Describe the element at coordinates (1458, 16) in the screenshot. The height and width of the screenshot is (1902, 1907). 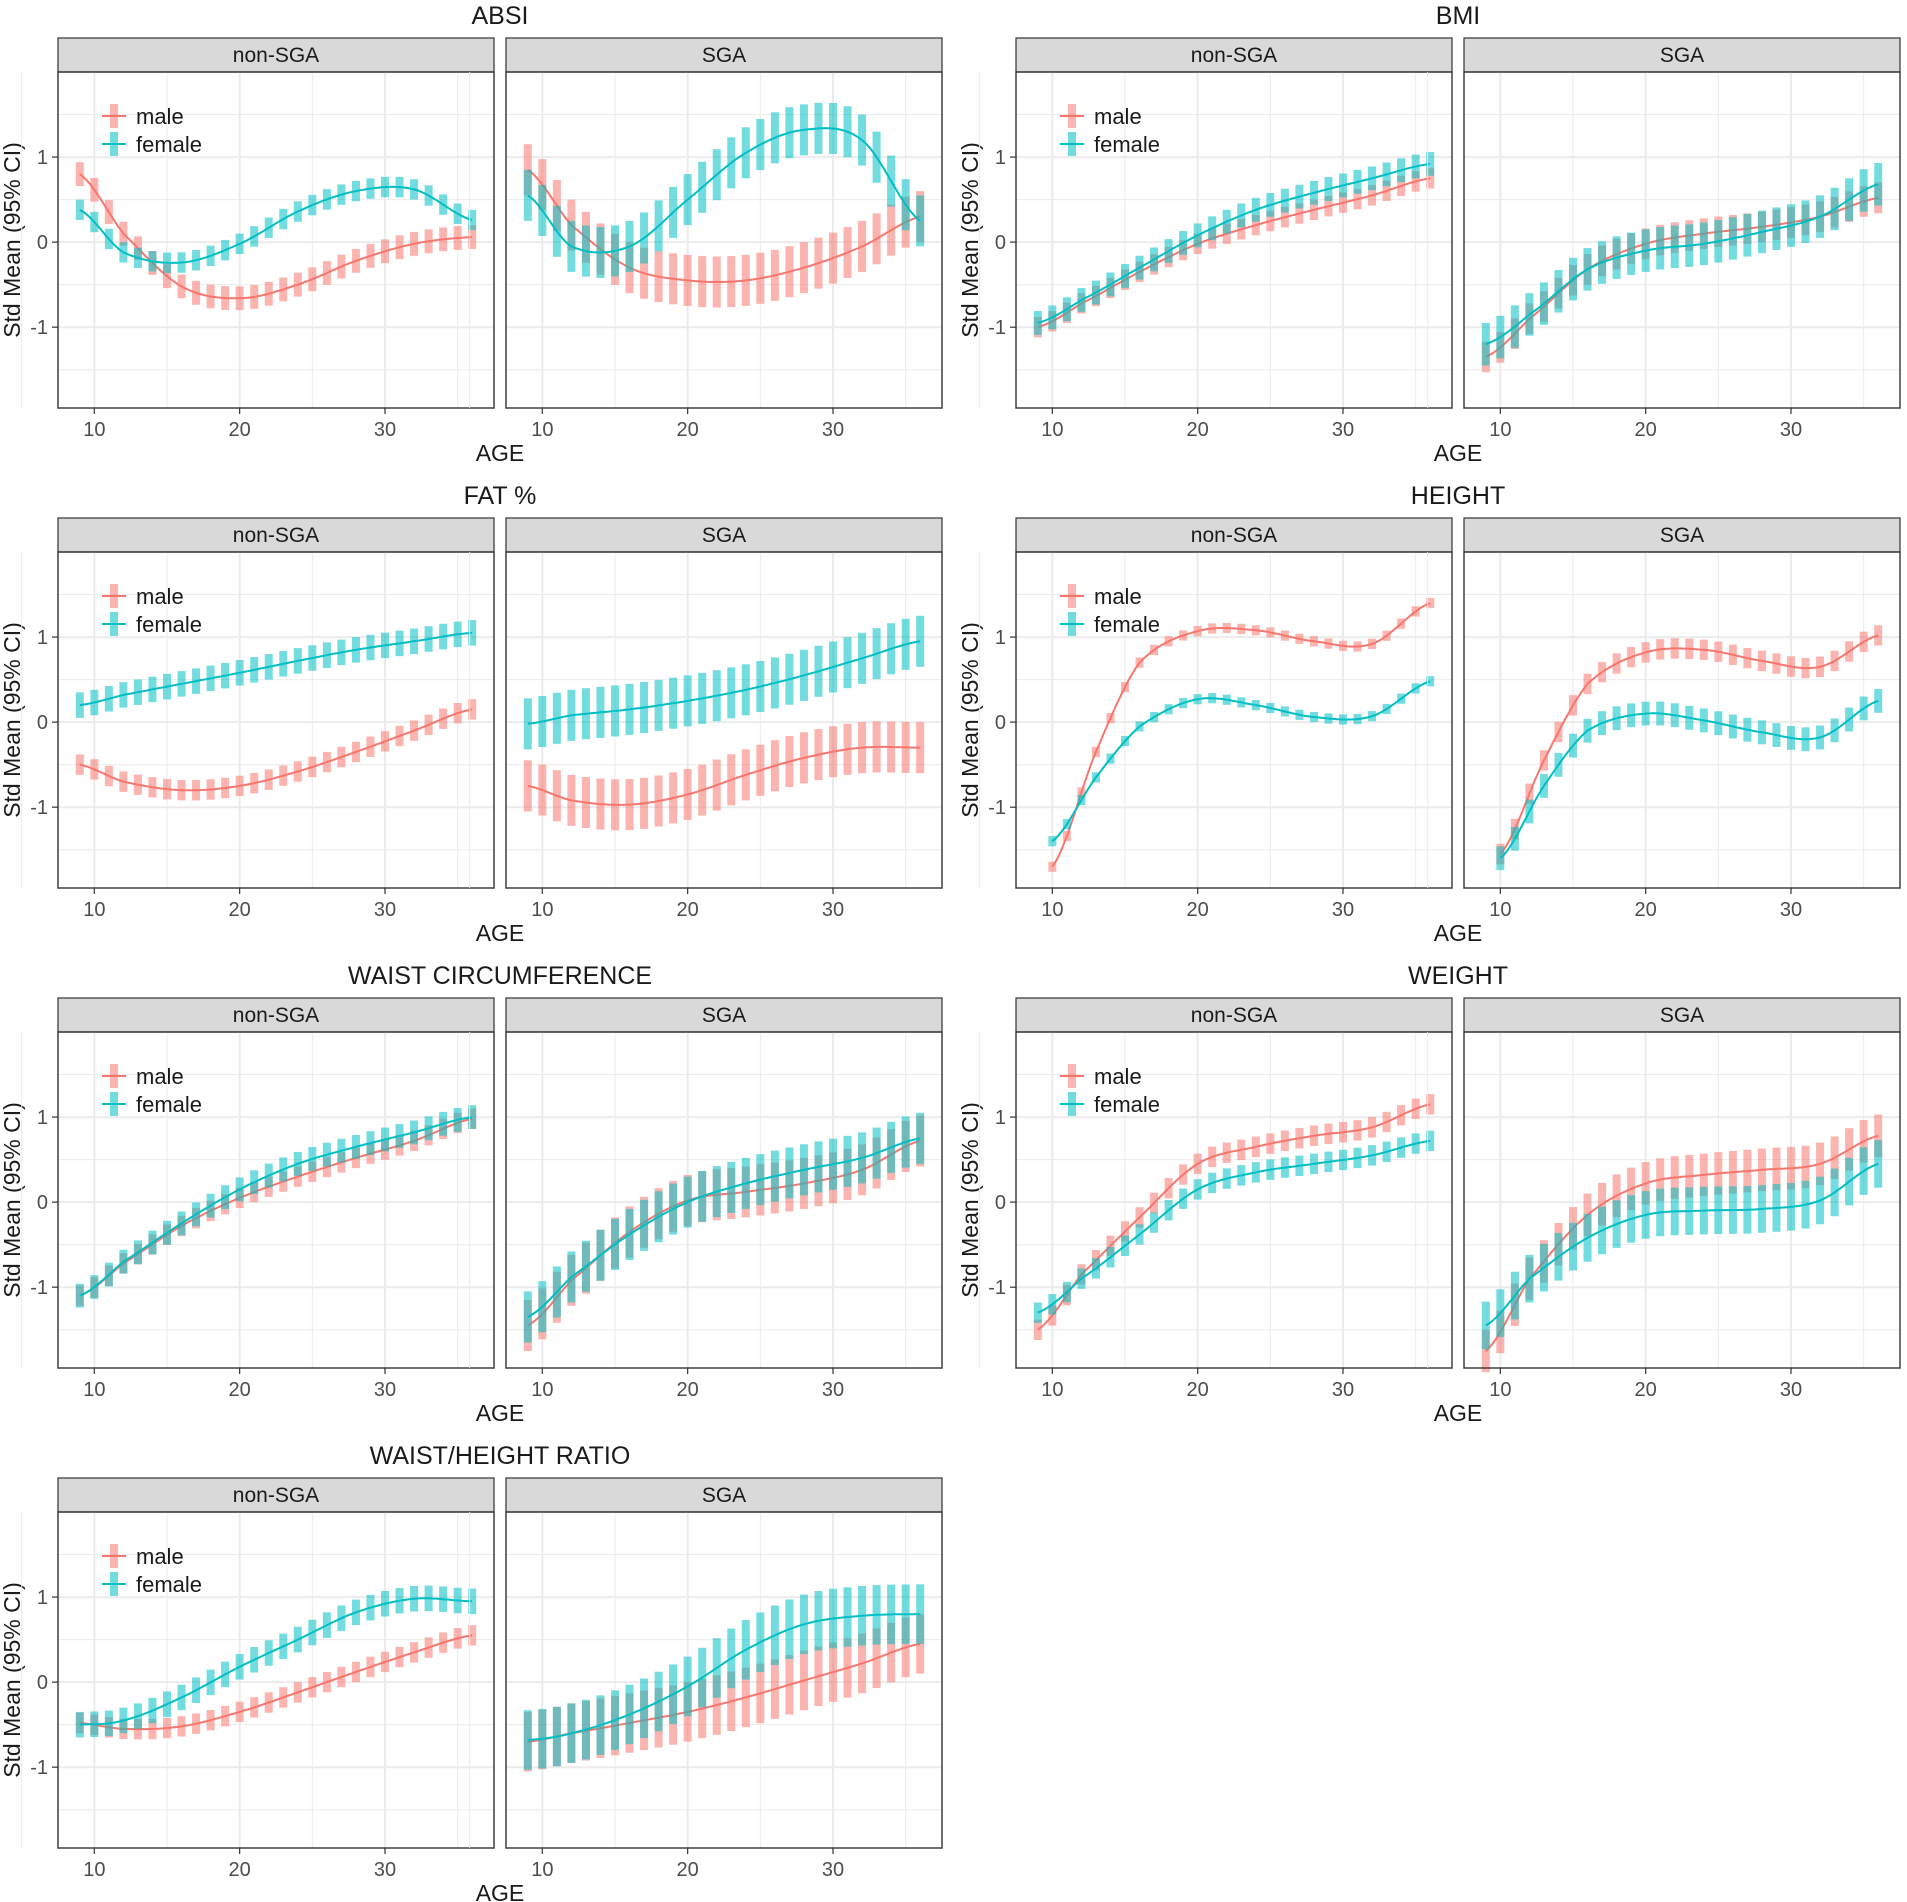
I see `chart-title: BMI` at that location.